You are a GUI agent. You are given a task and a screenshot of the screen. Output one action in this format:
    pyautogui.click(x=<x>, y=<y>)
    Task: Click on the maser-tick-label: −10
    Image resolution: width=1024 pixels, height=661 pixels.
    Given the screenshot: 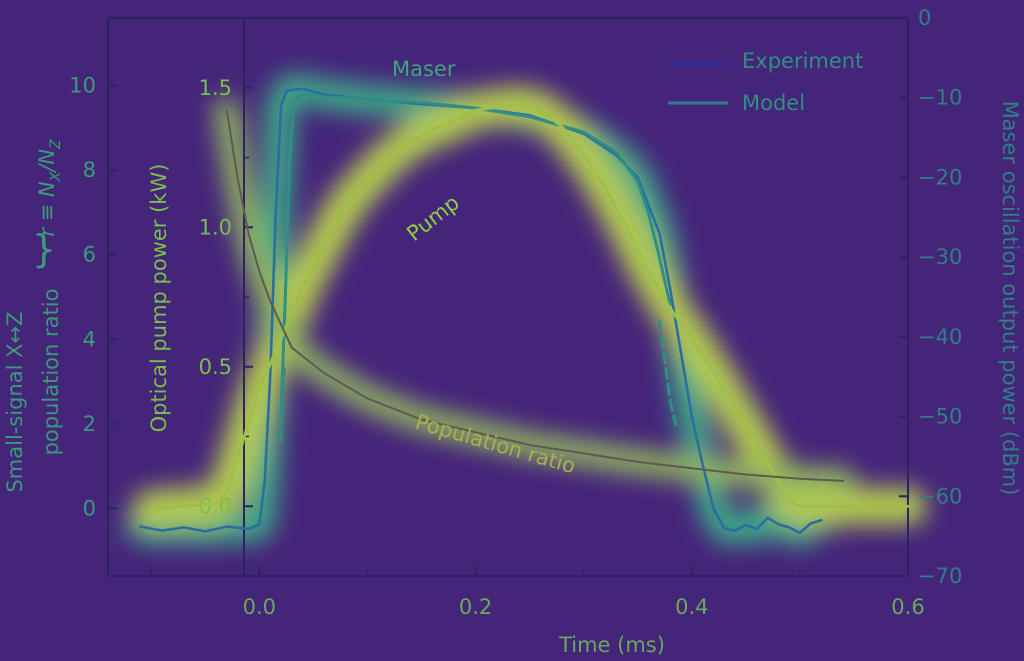 What is the action you would take?
    pyautogui.click(x=940, y=98)
    